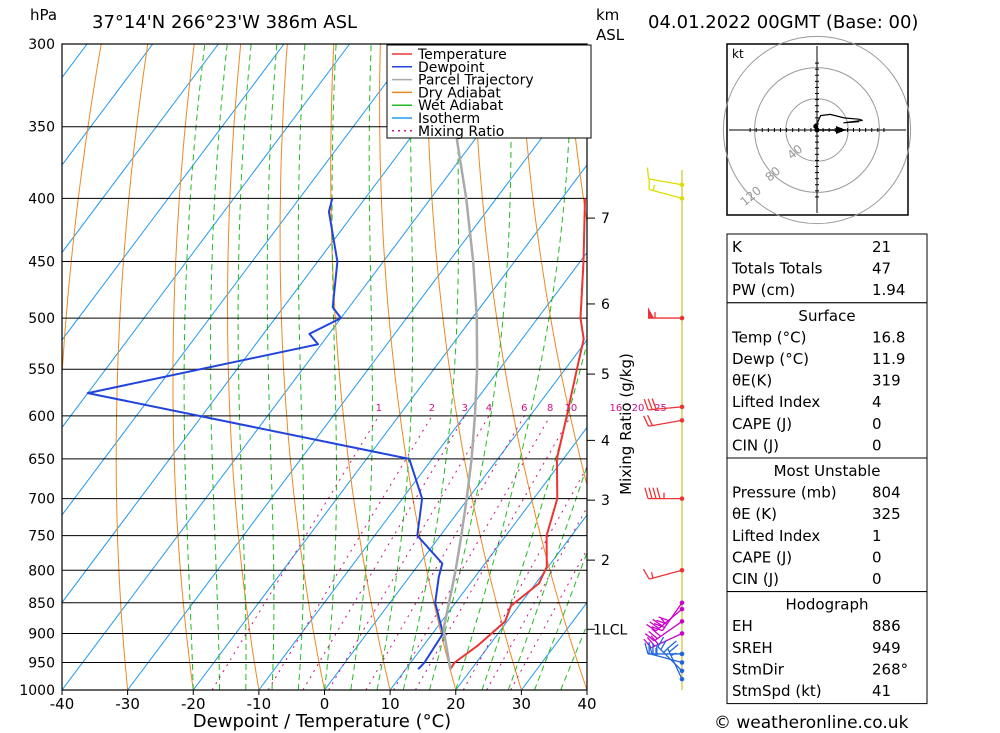 The width and height of the screenshot is (1000, 733). I want to click on legend-label: Isotherm, so click(449, 119).